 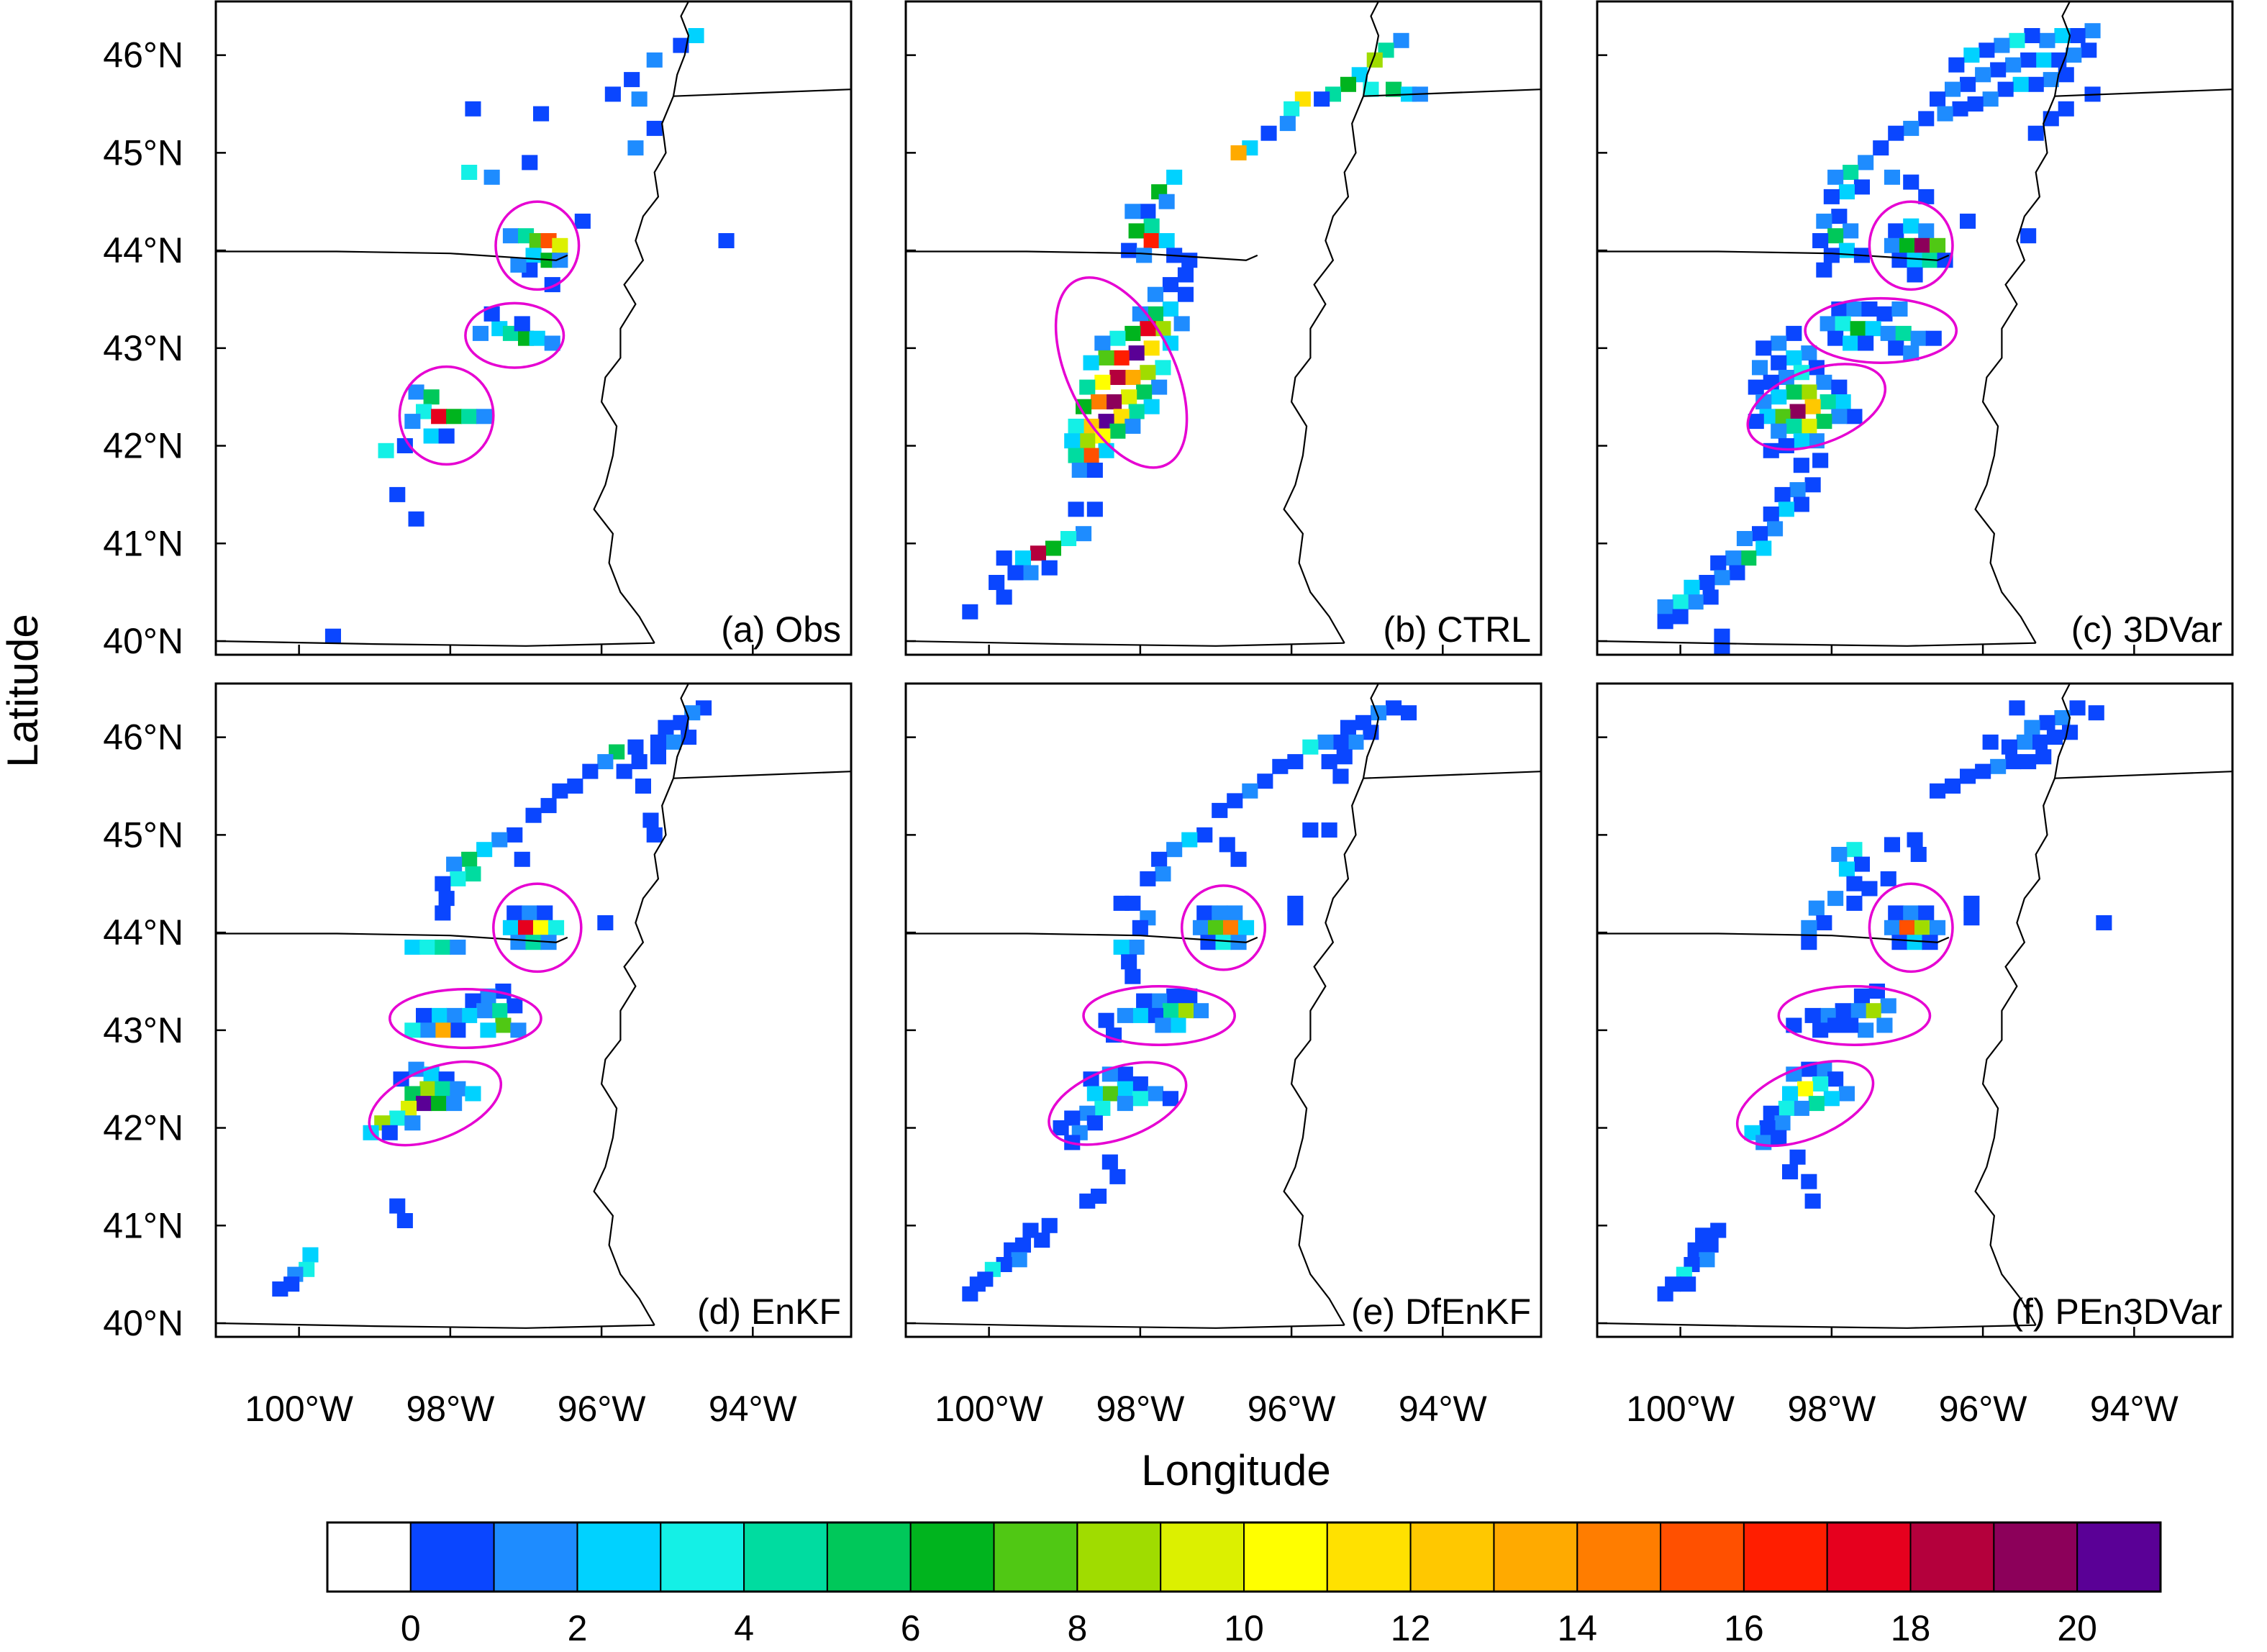 What do you see at coordinates (1140, 1409) in the screenshot?
I see `x-tick-label: 98°W` at bounding box center [1140, 1409].